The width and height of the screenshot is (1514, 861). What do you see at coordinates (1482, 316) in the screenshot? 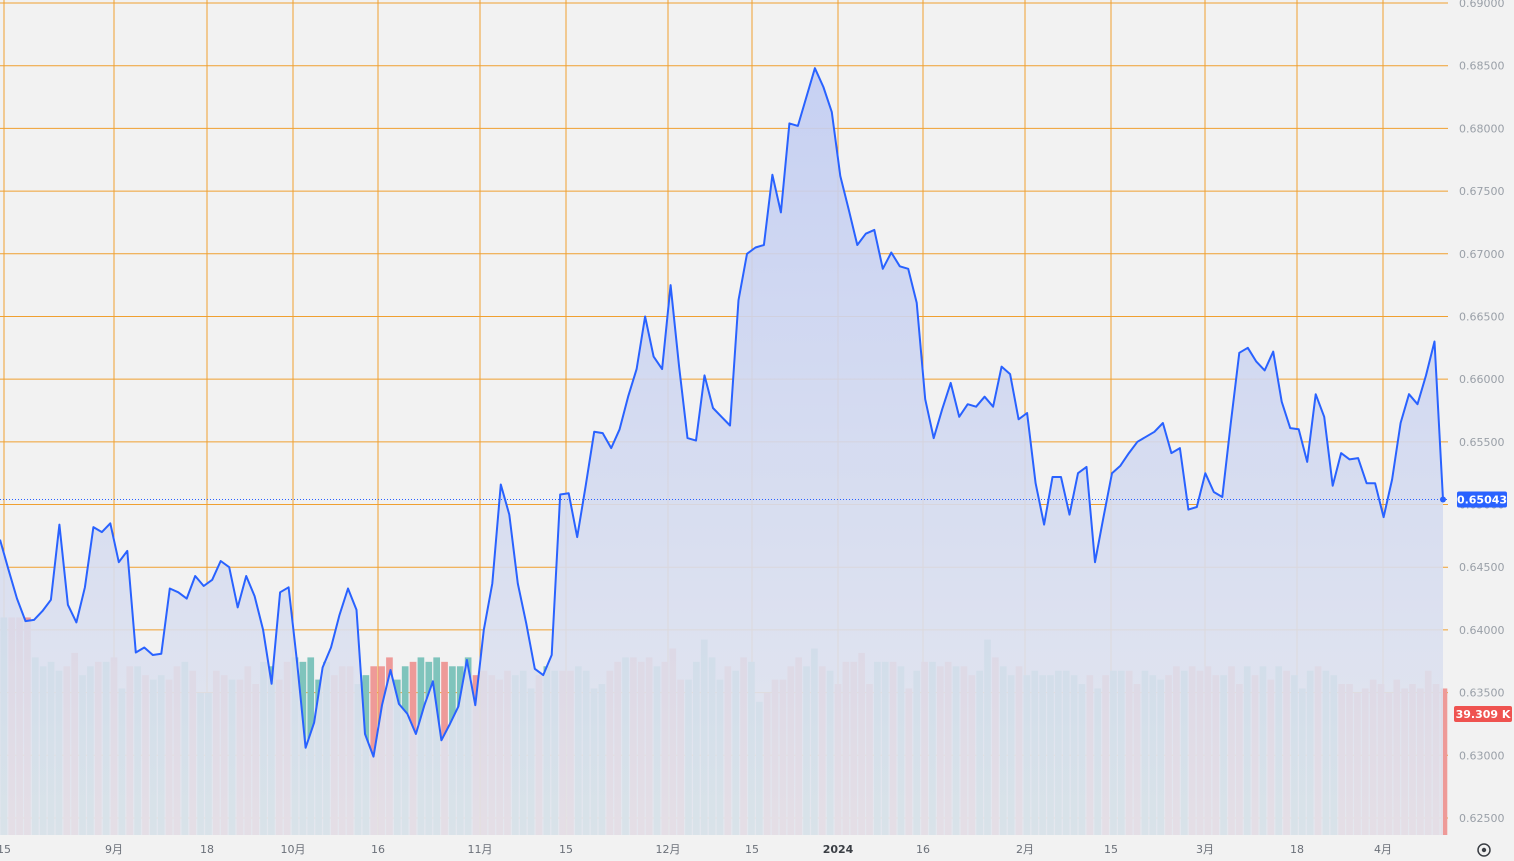
I see `price-tick-label: 0.66500` at bounding box center [1482, 316].